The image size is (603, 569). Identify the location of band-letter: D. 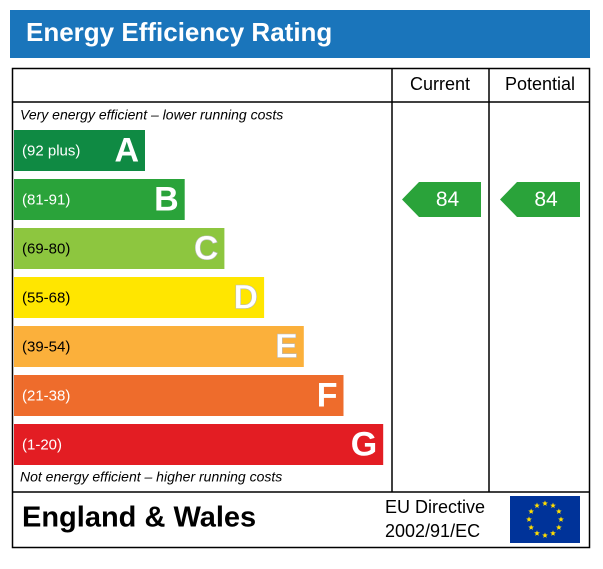
(246, 297).